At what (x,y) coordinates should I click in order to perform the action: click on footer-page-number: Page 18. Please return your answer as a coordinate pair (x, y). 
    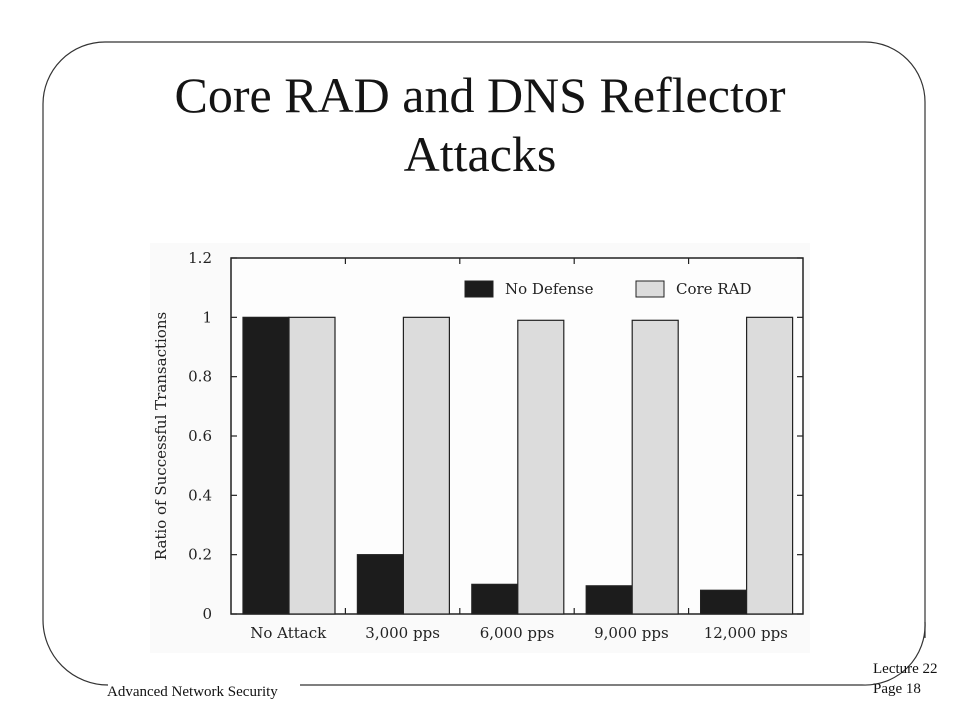
    Looking at the image, I should click on (897, 689).